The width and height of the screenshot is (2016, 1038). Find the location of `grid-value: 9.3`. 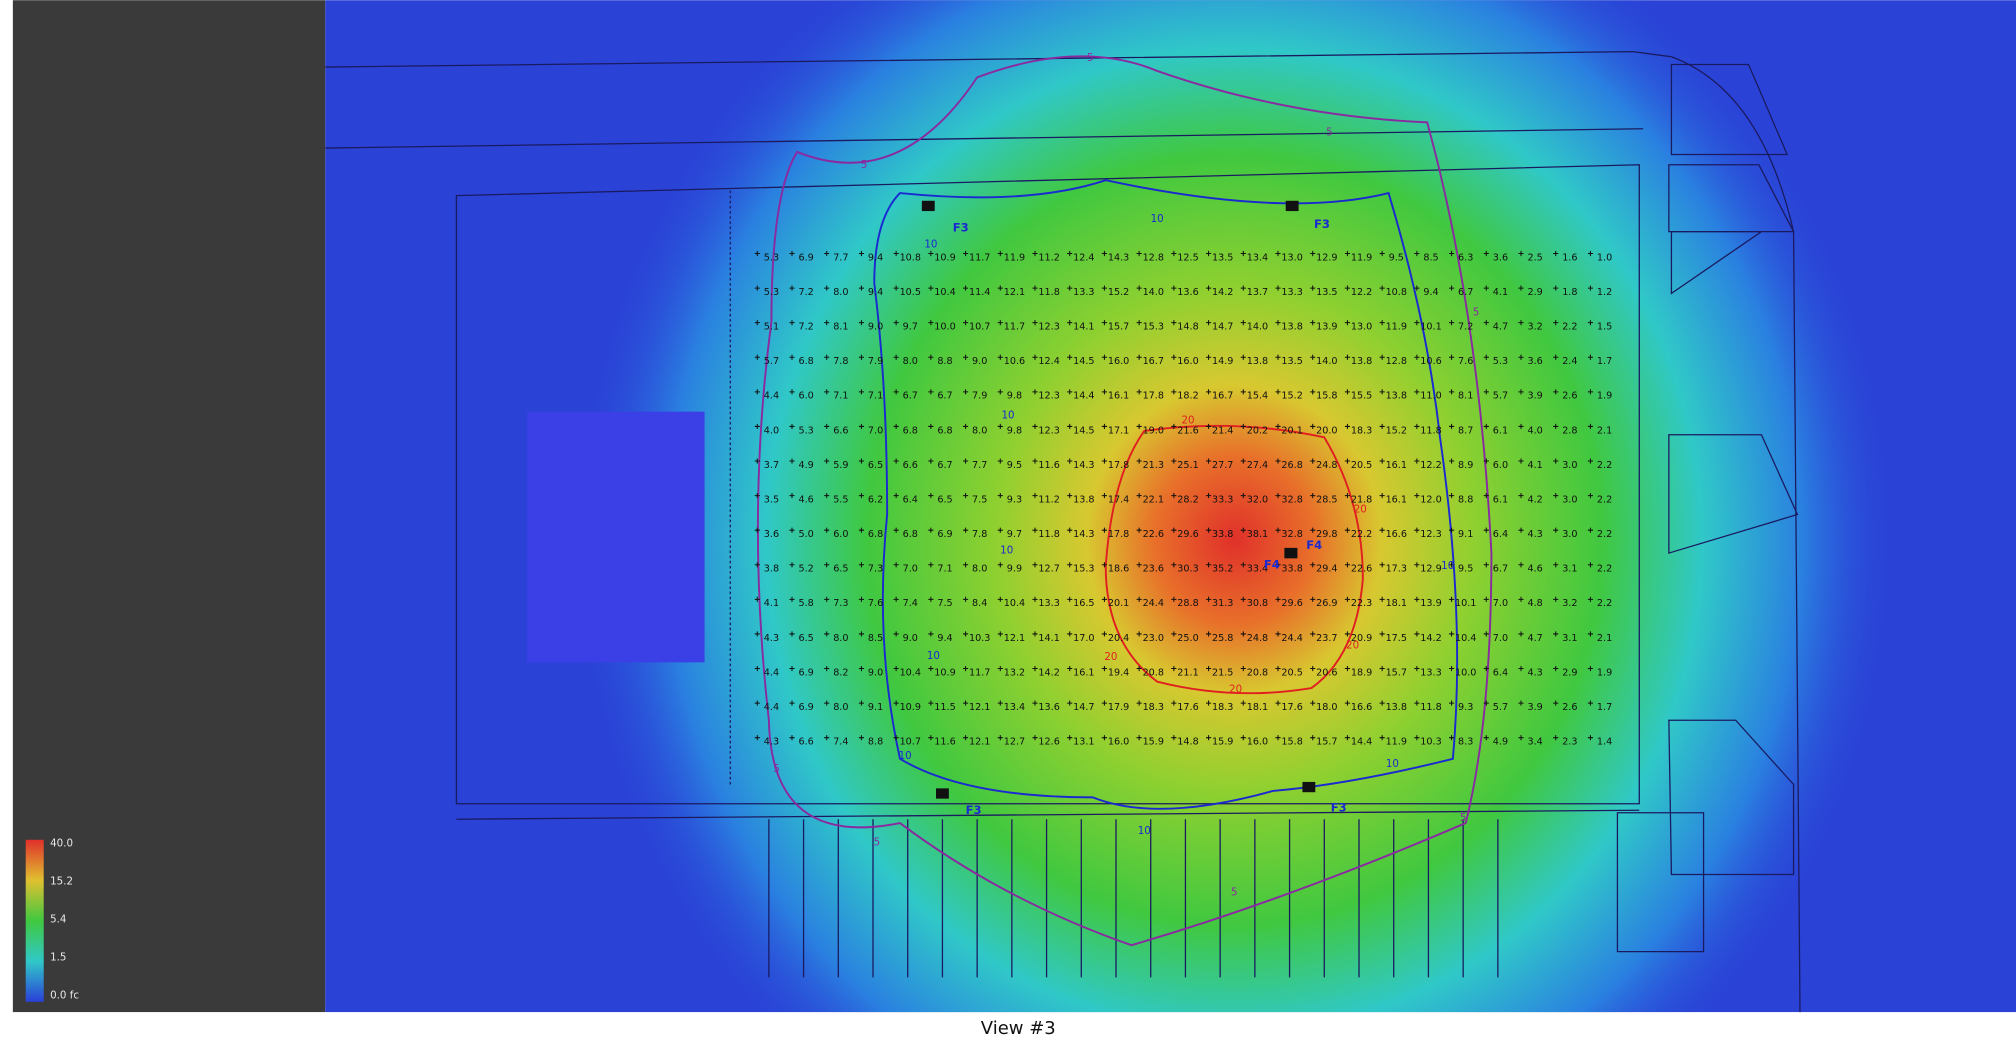

grid-value: 9.3 is located at coordinates (1465, 707).